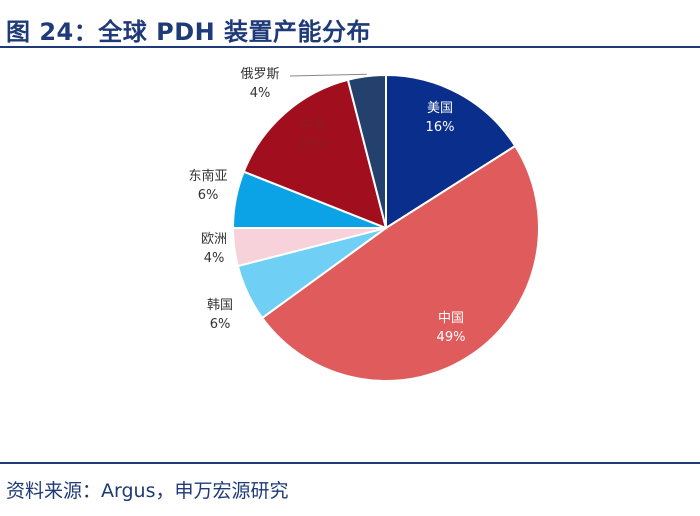 The width and height of the screenshot is (700, 516). Describe the element at coordinates (313, 144) in the screenshot. I see `slice-percent-label: 15%` at that location.